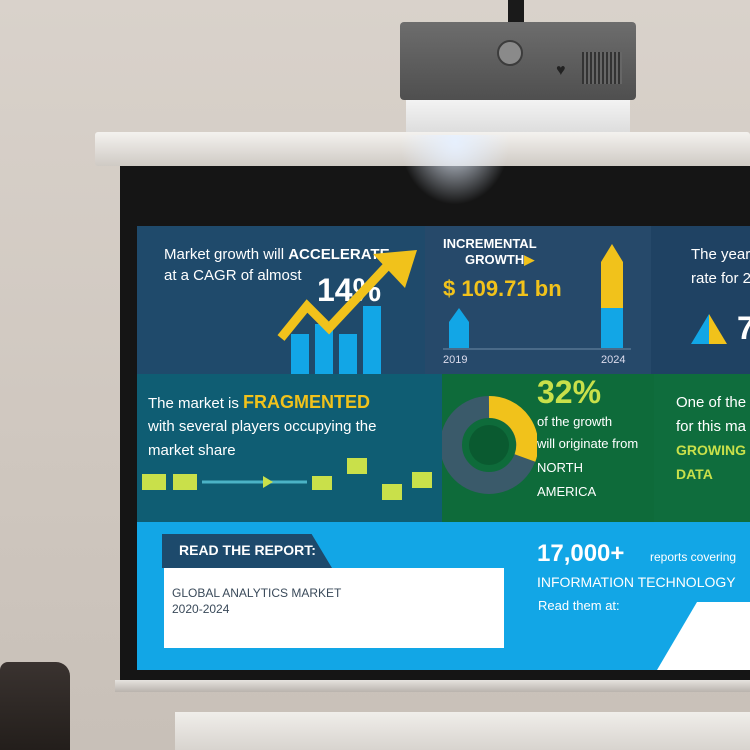 Image resolution: width=750 pixels, height=750 pixels. What do you see at coordinates (588, 443) in the screenshot?
I see `region-text-2: will originate from` at bounding box center [588, 443].